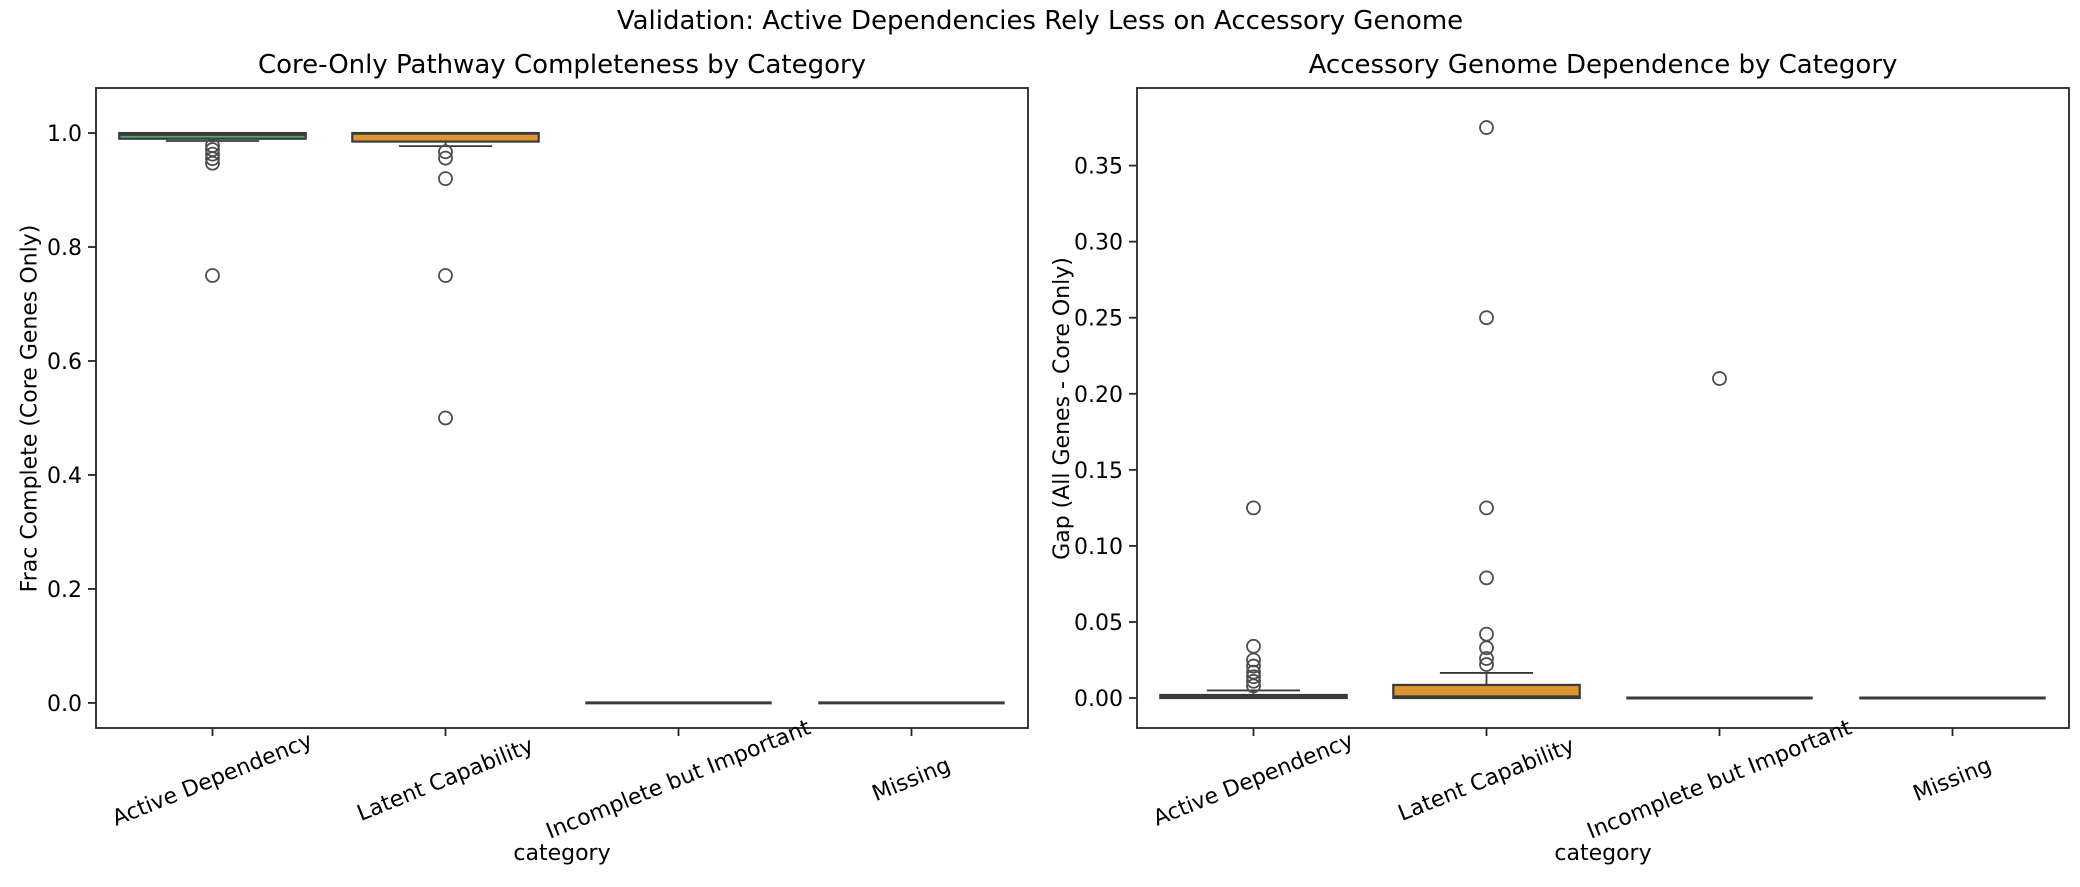  What do you see at coordinates (64, 590) in the screenshot?
I see `y-tick-label: 0.2` at bounding box center [64, 590].